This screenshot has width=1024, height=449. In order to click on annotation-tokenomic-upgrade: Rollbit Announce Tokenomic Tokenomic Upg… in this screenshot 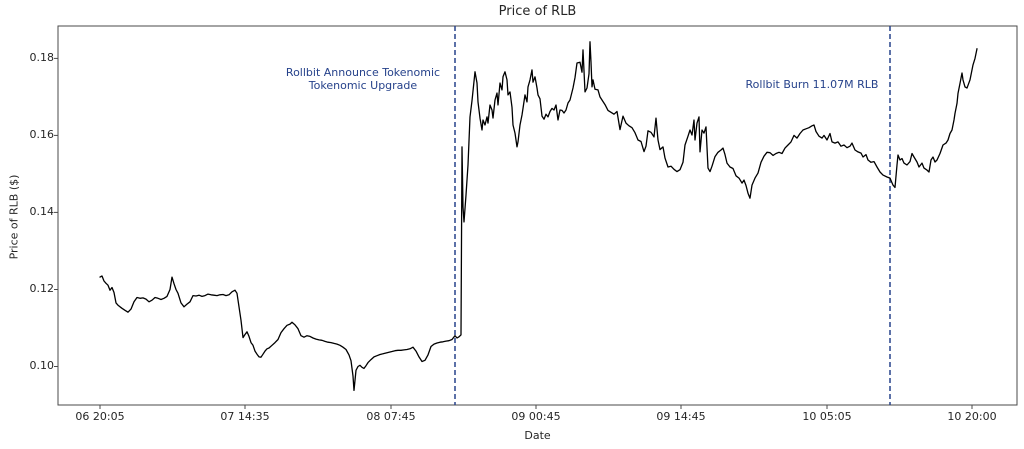, I will do `click(363, 79)`.